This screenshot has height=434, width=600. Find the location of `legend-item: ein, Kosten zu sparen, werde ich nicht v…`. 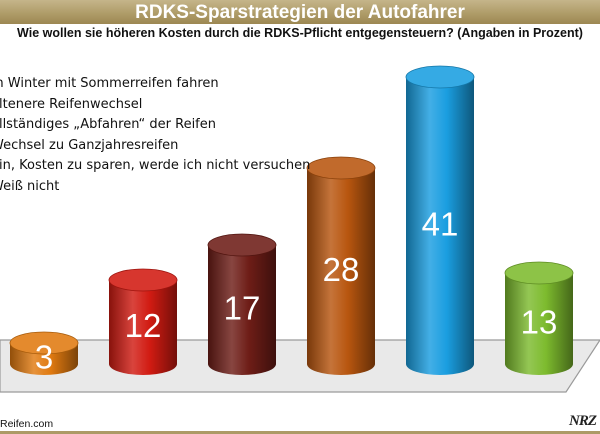

legend-item: ein, Kosten zu sparen, werde ich nicht v… is located at coordinates (155, 166).